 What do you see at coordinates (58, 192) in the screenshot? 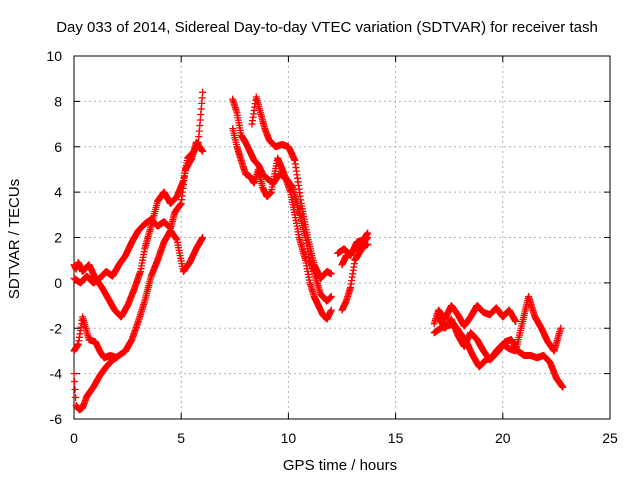
I see `y-tick-label: 4` at bounding box center [58, 192].